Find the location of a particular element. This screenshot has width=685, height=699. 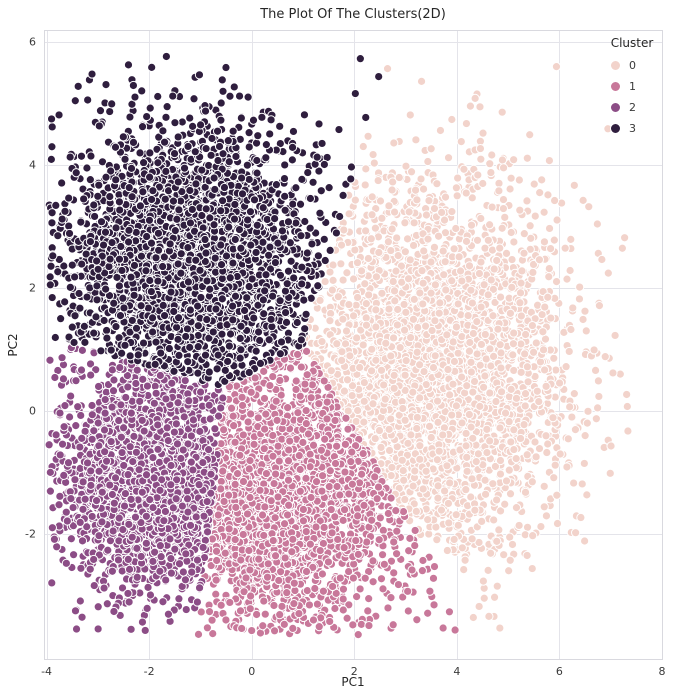

legend: Cluster 0 1 2 3 is located at coordinates (632, 87).